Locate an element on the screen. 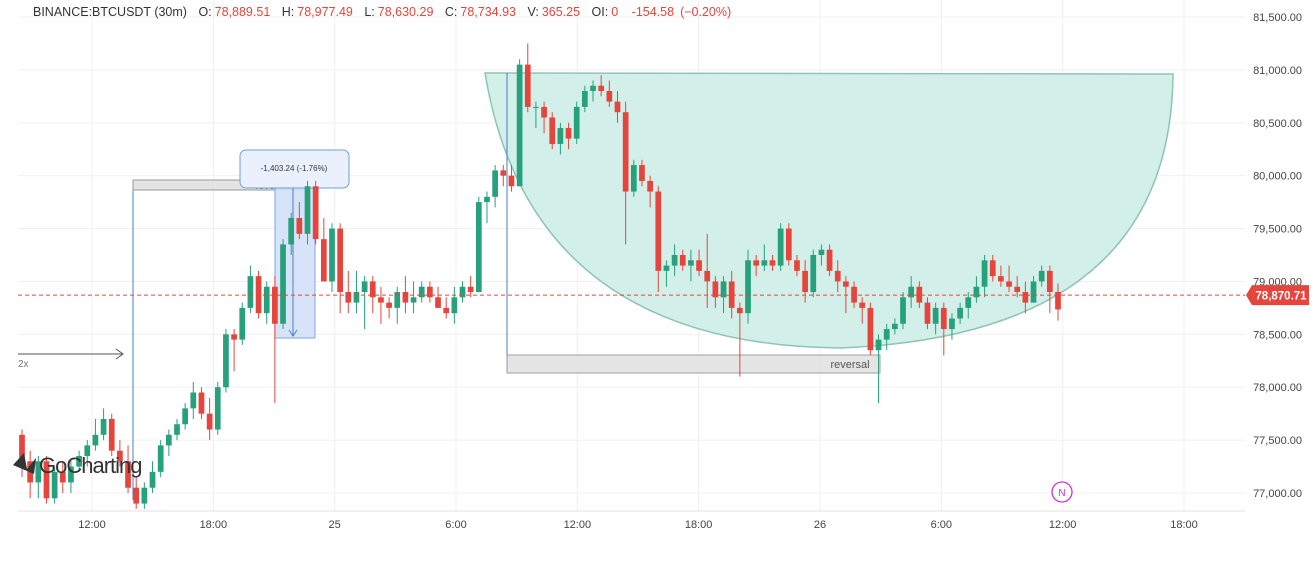  right-reversal-box is located at coordinates (693, 364).